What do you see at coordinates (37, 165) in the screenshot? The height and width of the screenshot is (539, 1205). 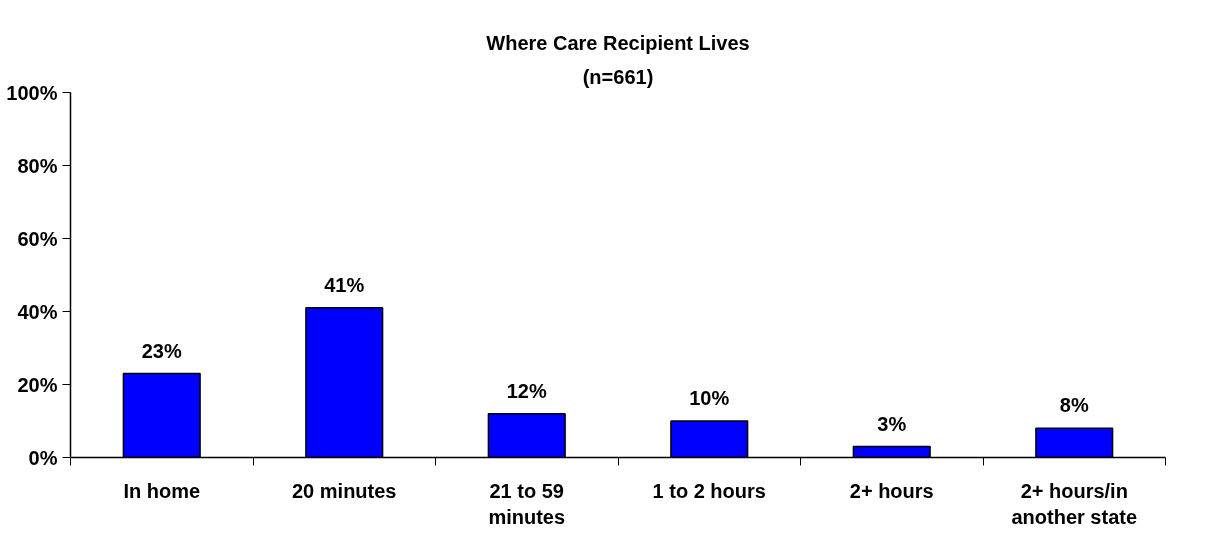 I see `y-tick-label: 80%` at bounding box center [37, 165].